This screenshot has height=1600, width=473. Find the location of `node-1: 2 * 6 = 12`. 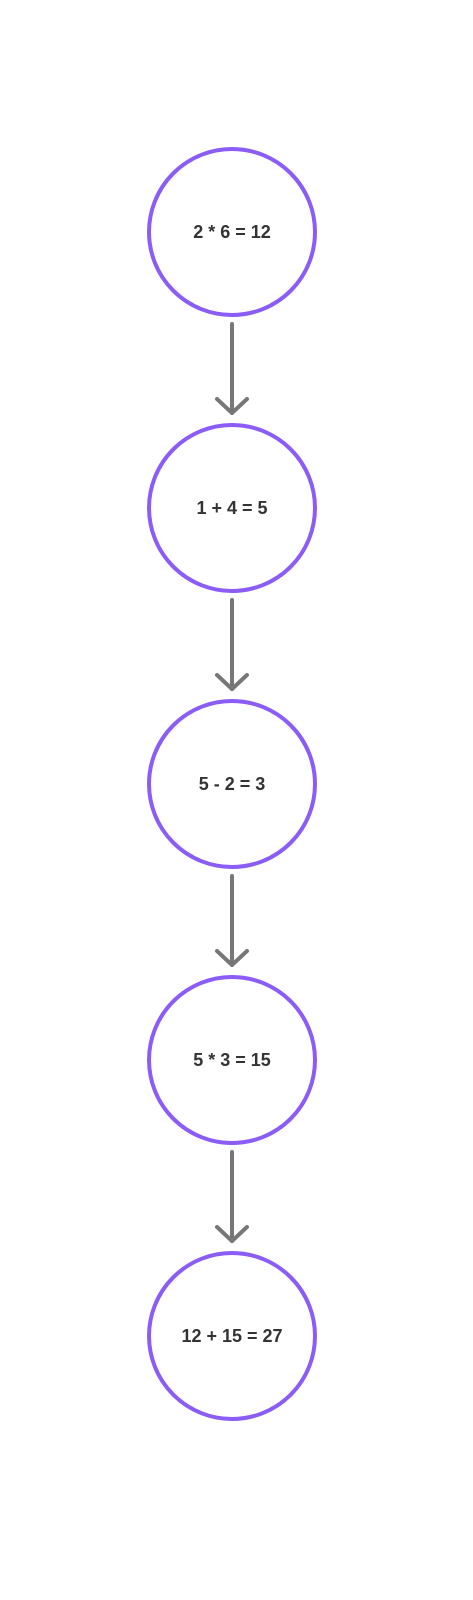

node-1: 2 * 6 = 12 is located at coordinates (232, 232).